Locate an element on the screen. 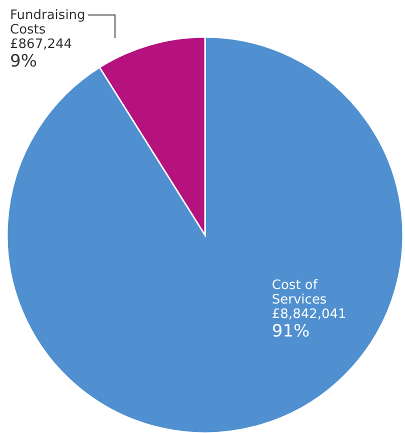 The width and height of the screenshot is (405, 433). slice-label: Fundraising Costs is located at coordinates (48, 23).